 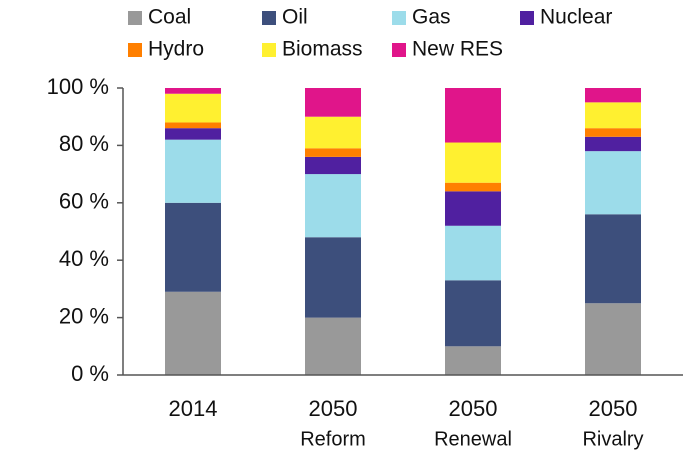 I want to click on legend-label: Coal, so click(x=169, y=17).